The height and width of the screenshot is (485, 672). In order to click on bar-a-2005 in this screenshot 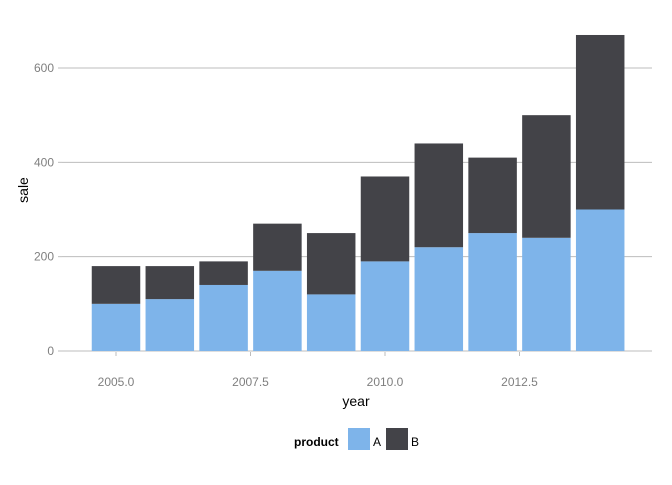, I will do `click(116, 327)`.